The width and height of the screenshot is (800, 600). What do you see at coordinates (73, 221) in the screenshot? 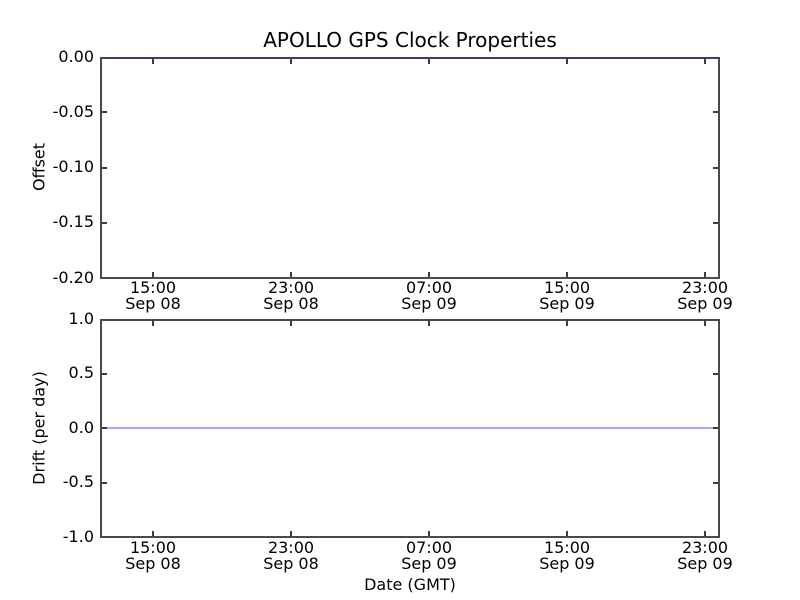
I see `ytick-label: -0.15` at bounding box center [73, 221].